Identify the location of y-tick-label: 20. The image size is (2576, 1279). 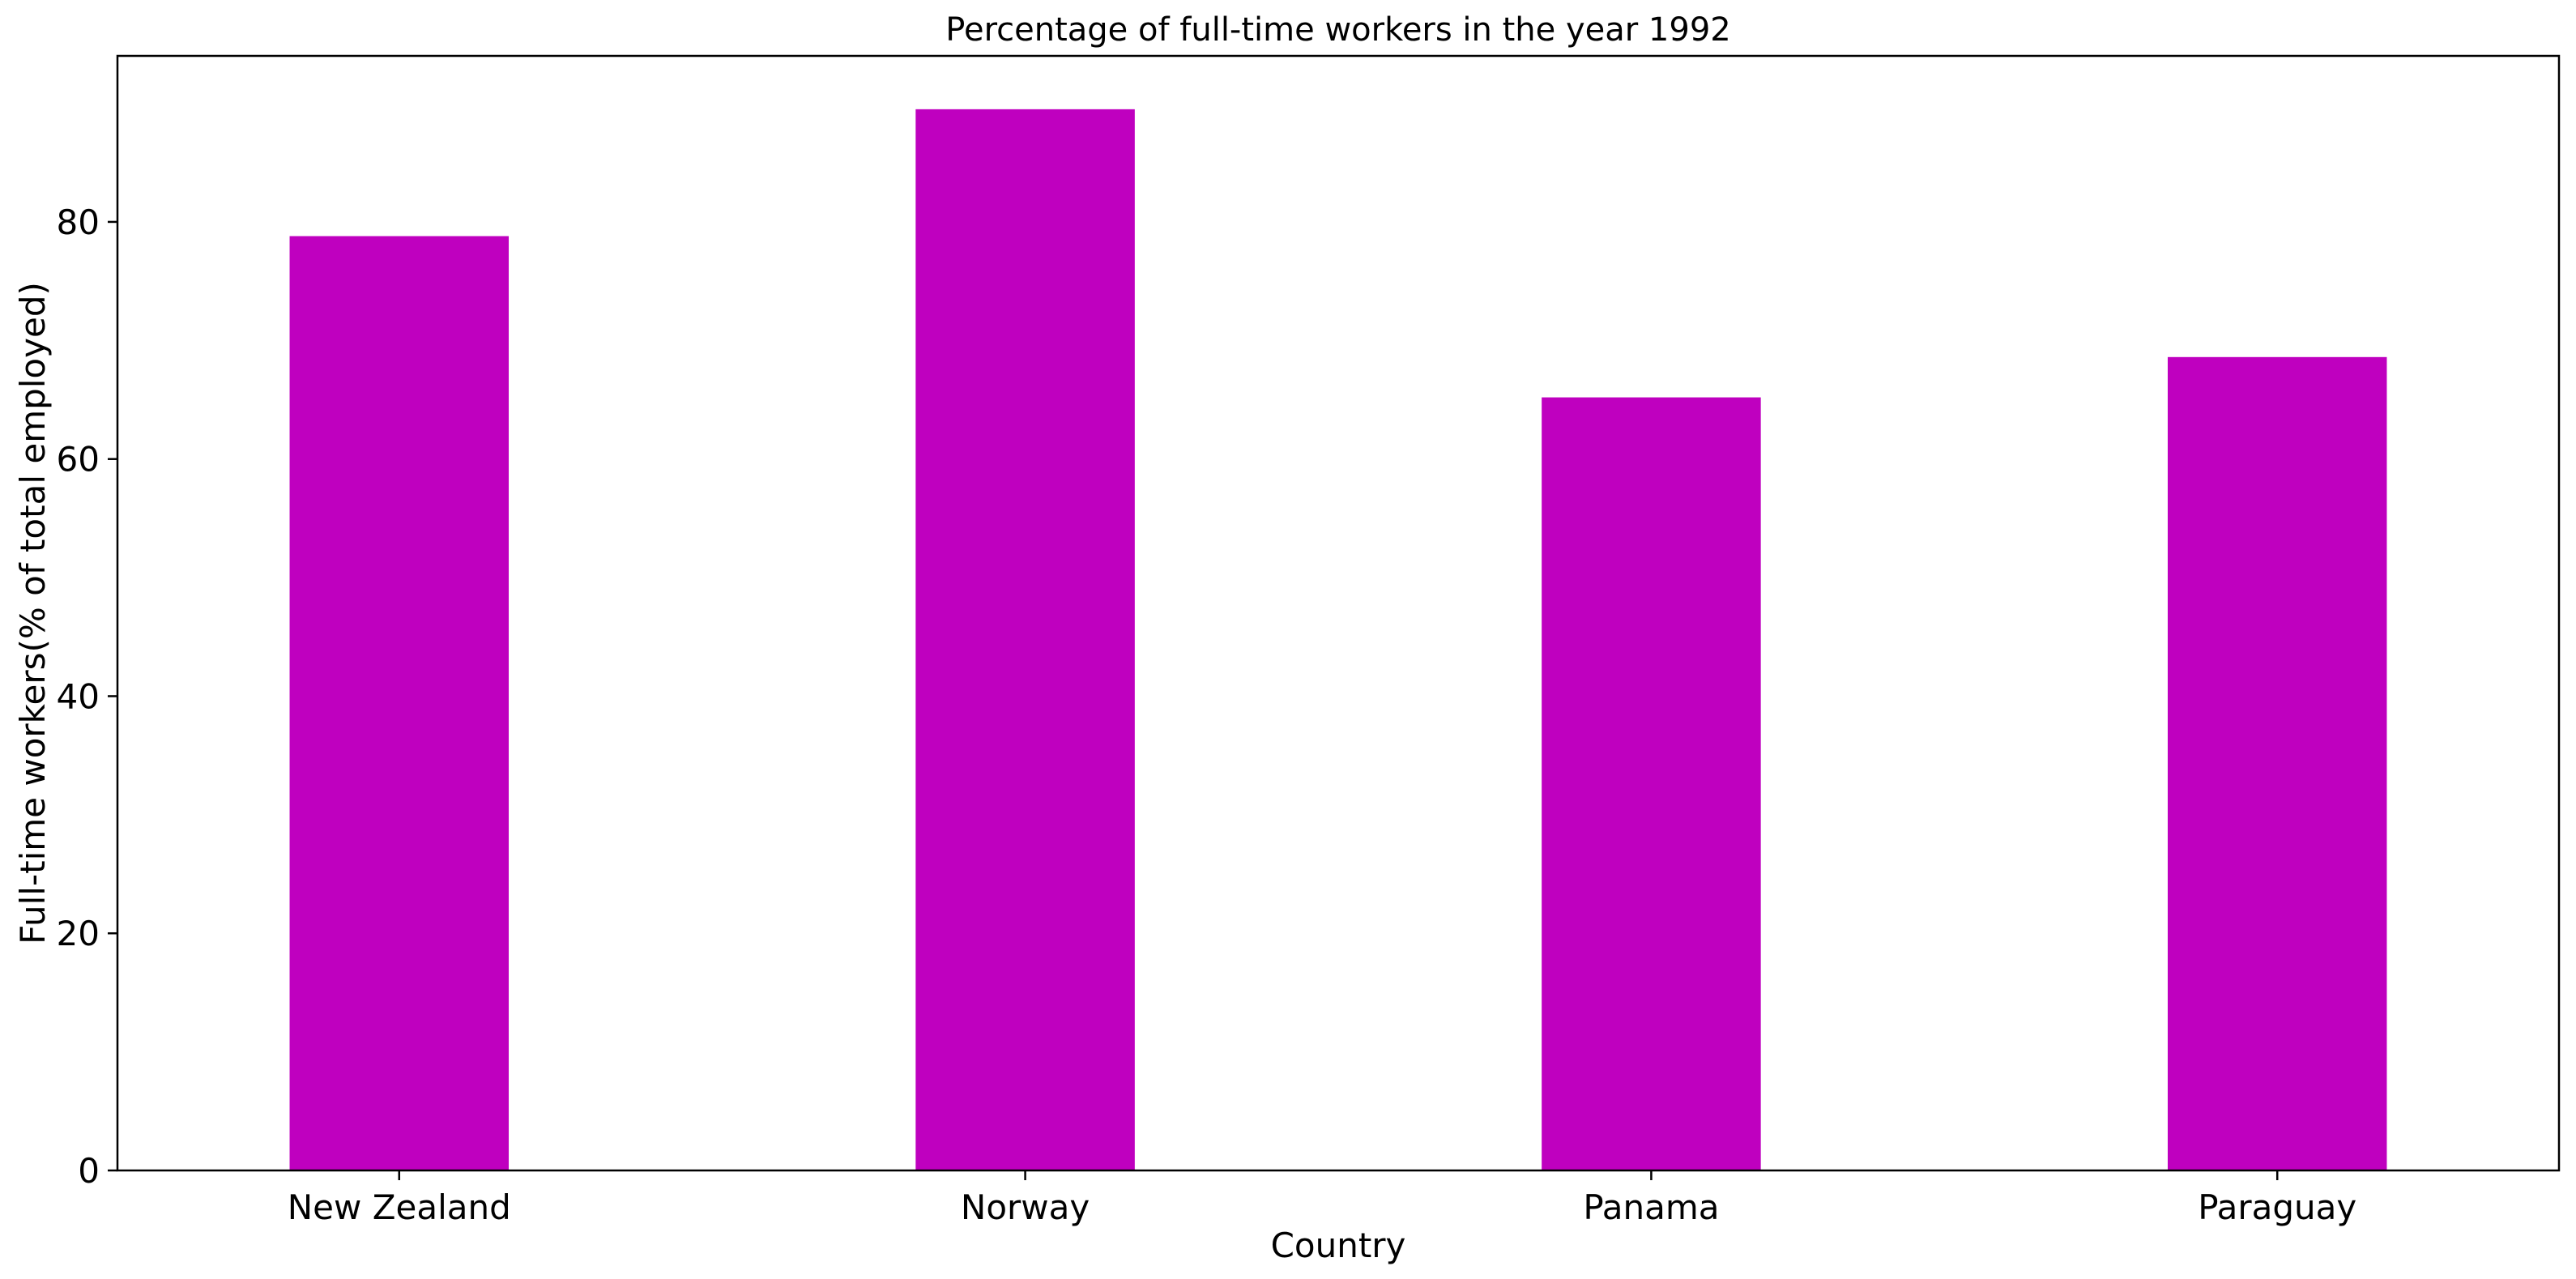
(79, 933).